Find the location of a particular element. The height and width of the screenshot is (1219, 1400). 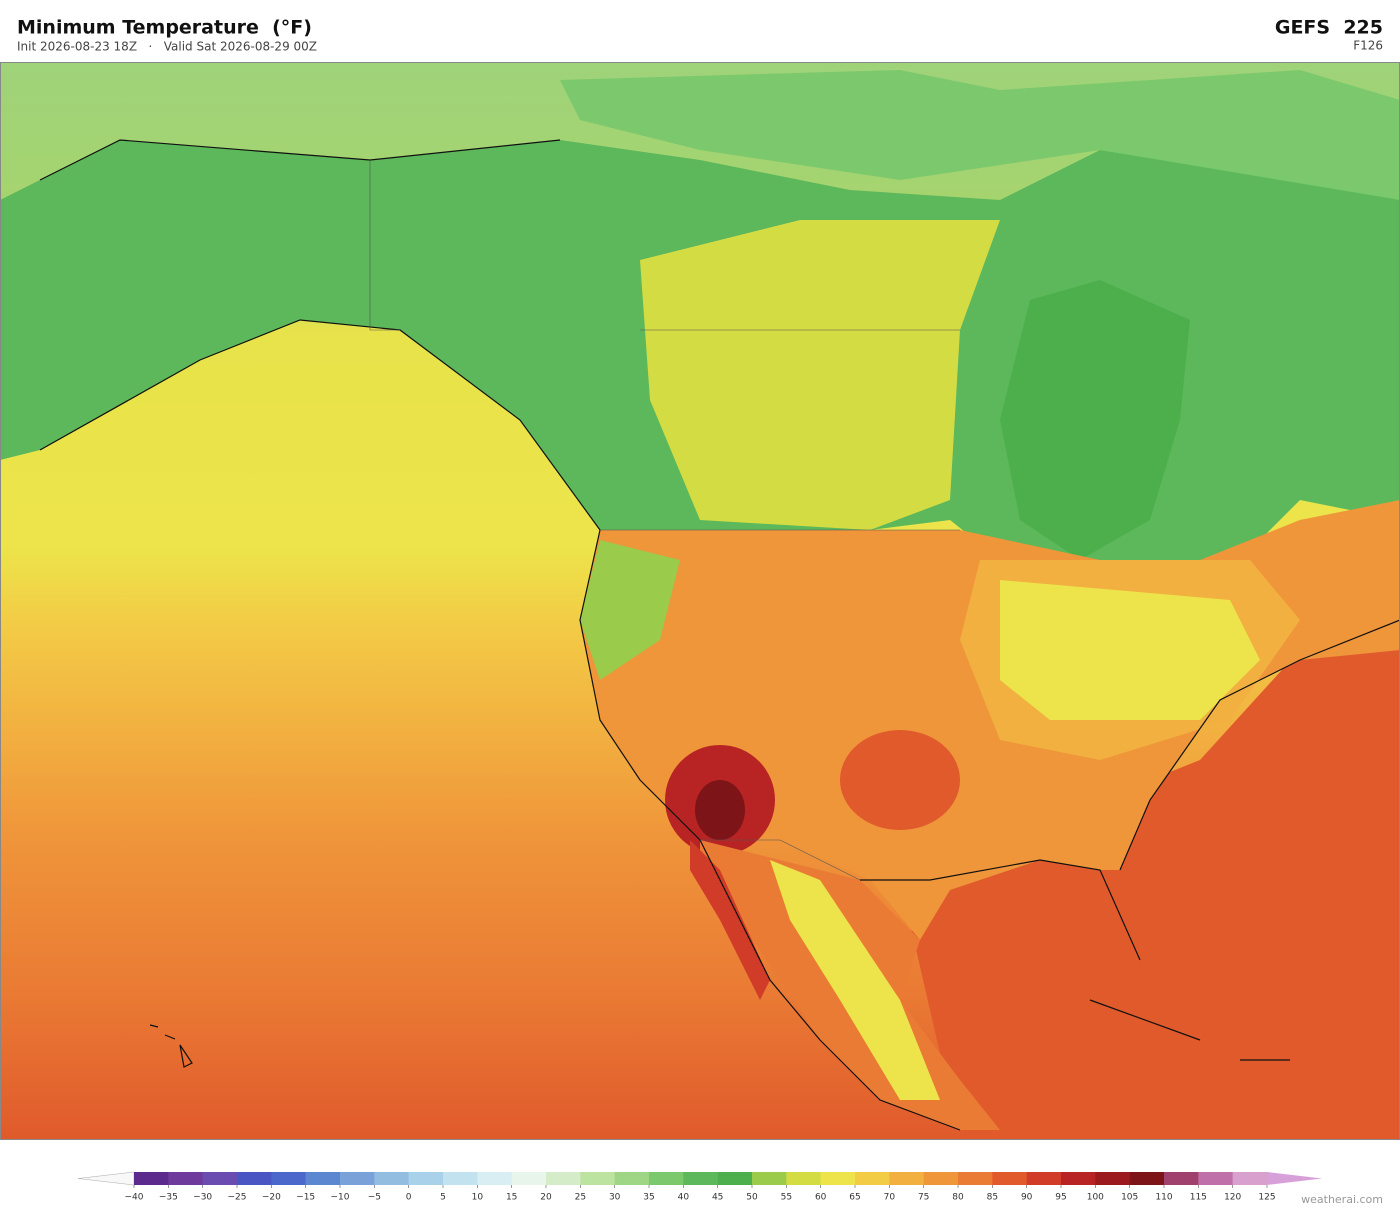

colorbar-tick-label: 45 is located at coordinates (717, 1198).